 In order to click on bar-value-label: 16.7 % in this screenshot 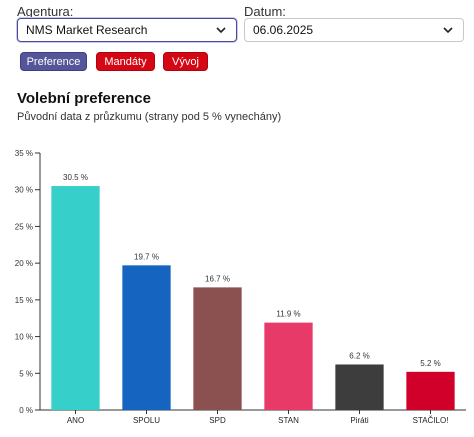, I will do `click(217, 278)`.